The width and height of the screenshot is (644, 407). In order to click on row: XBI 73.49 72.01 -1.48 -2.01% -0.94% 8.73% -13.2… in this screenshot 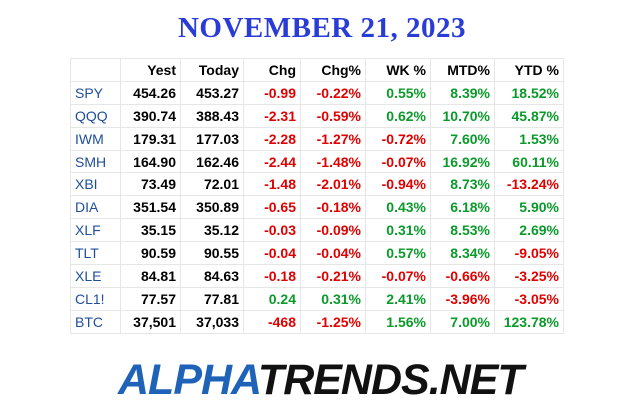, I will do `click(317, 184)`.